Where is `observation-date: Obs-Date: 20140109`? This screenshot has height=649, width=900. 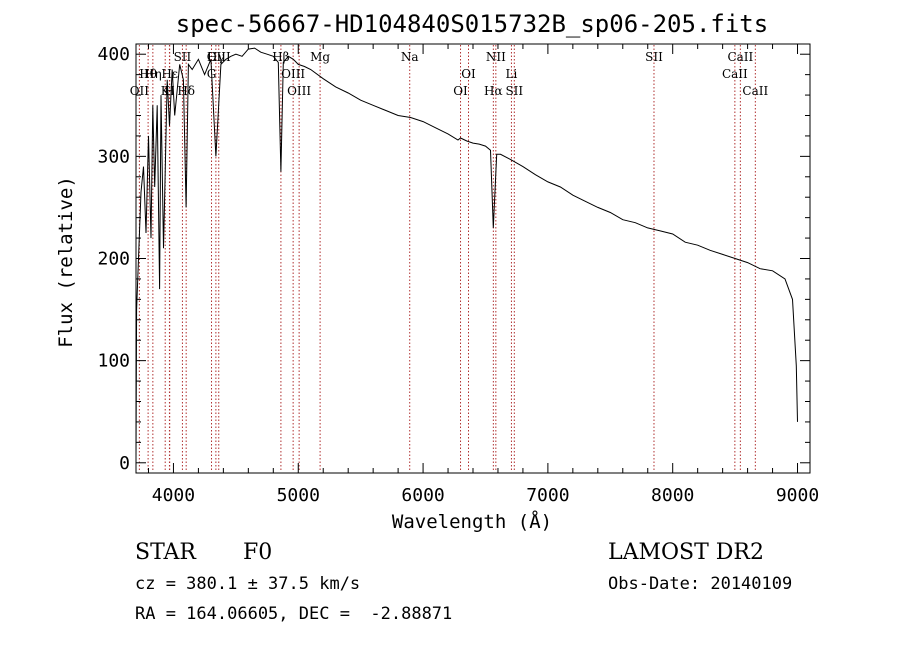
observation-date: Obs-Date: 20140109 is located at coordinates (700, 584).